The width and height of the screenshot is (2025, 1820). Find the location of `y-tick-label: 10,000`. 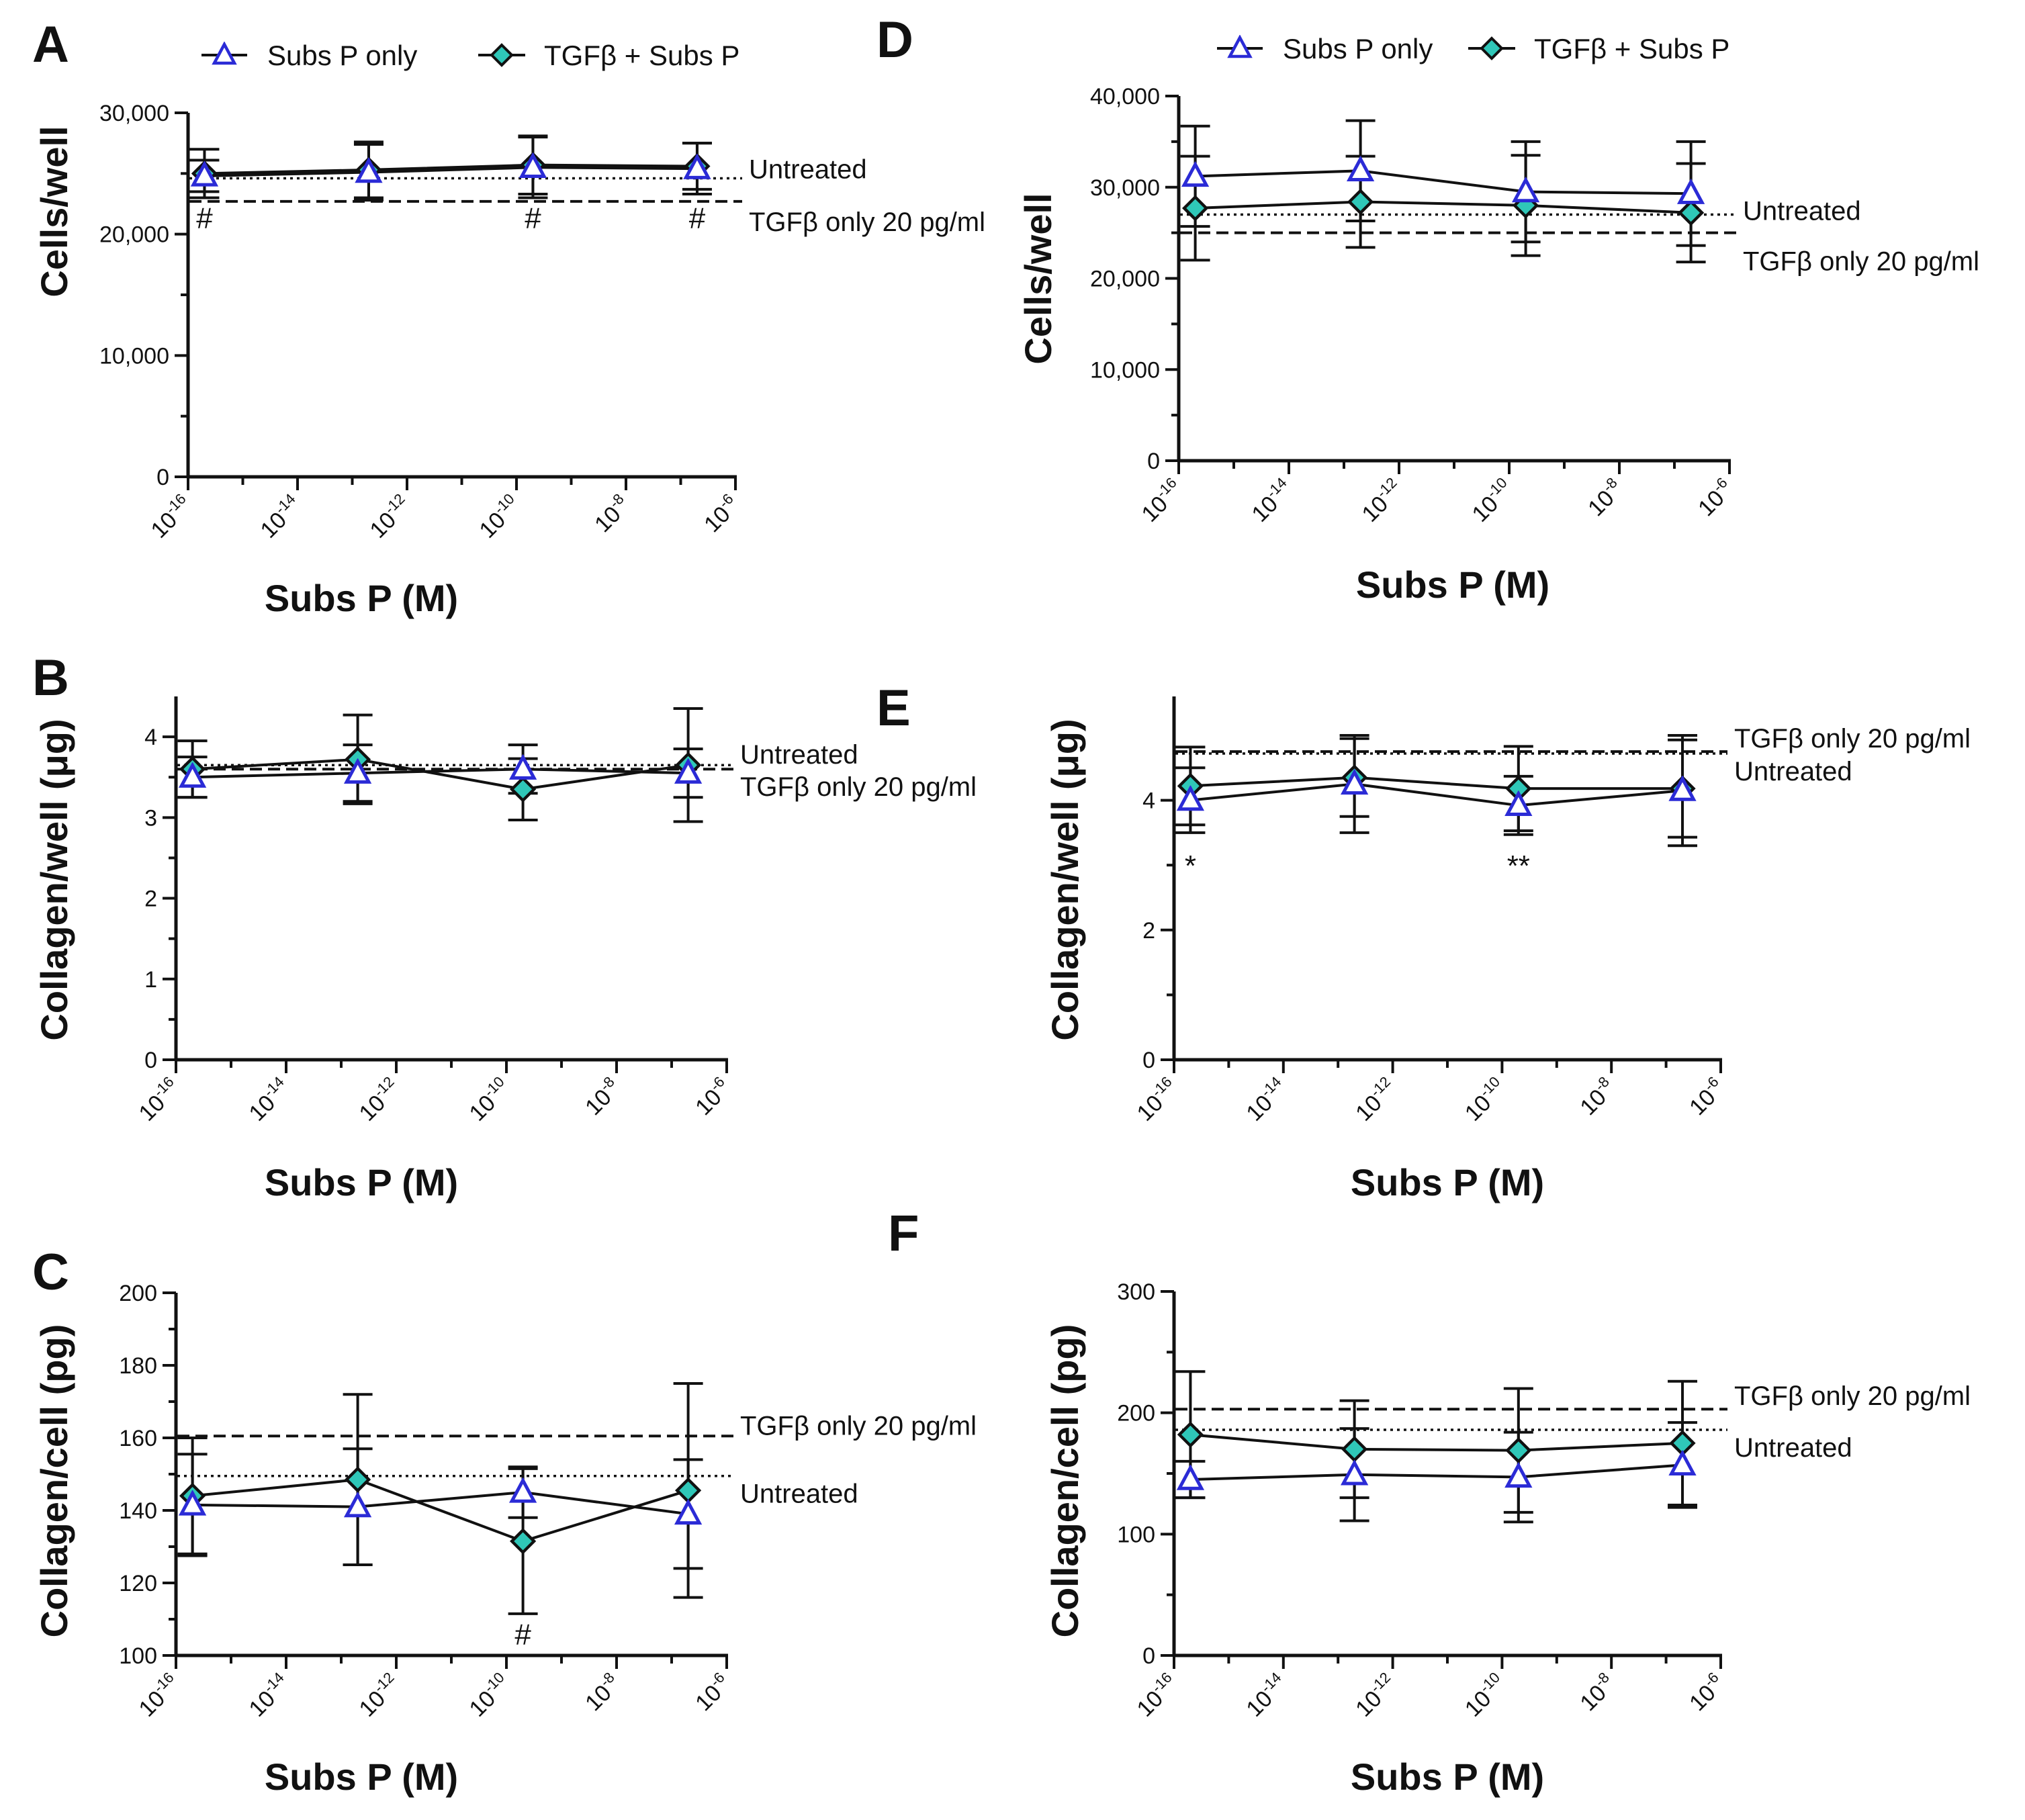

y-tick-label: 10,000 is located at coordinates (1125, 370).